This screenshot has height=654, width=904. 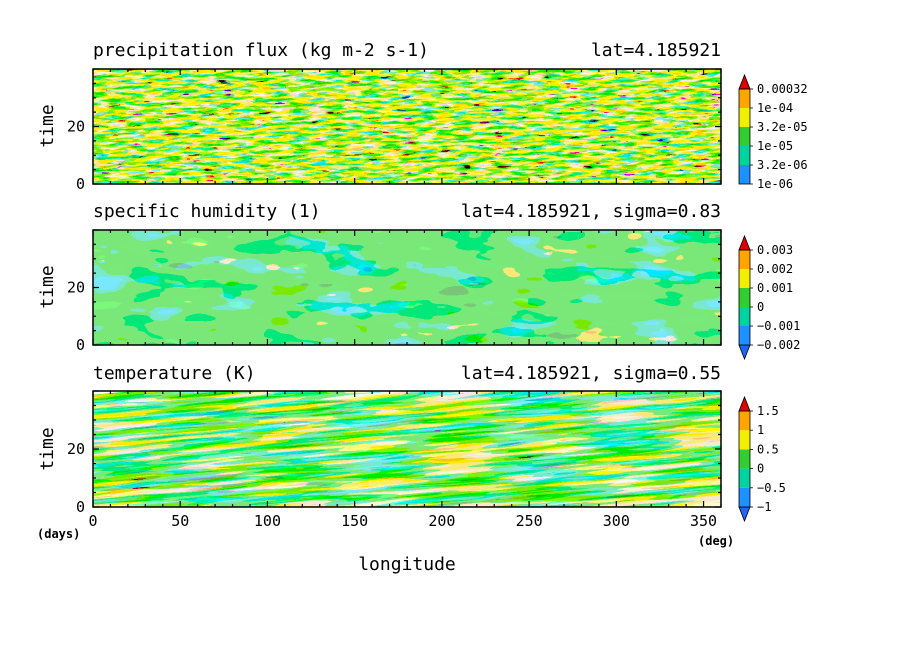 I want to click on y-axis-label-temperature: time, so click(x=47, y=448).